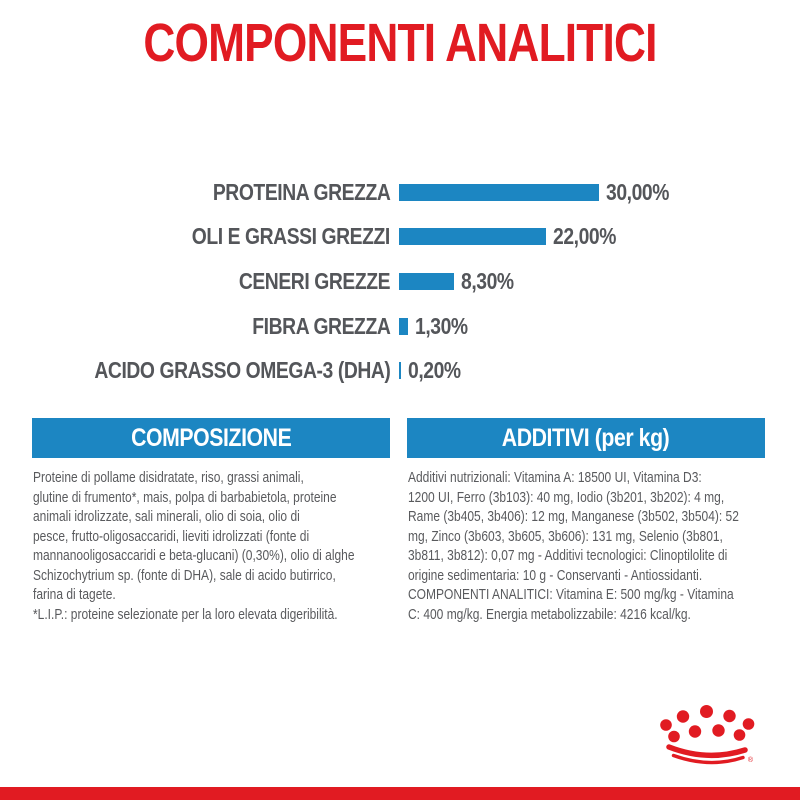  I want to click on chart-row: FIBRA GREZZA 1,30%, so click(400, 326).